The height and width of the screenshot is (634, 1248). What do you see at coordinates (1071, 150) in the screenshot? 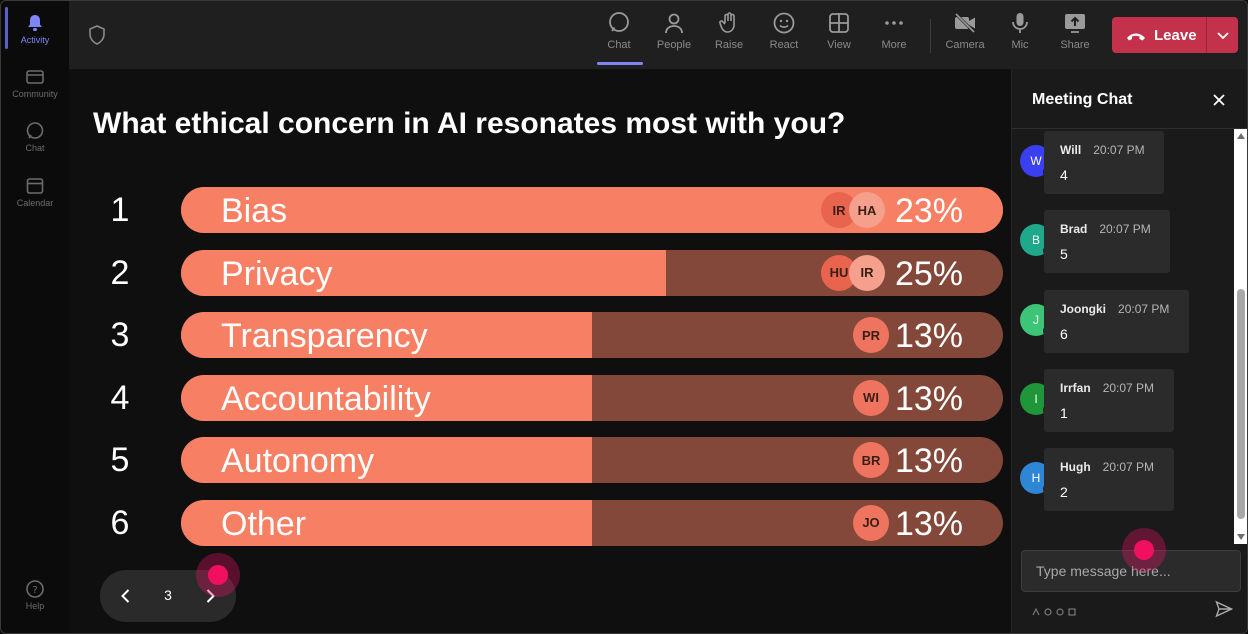
I see `sender-name: Will` at bounding box center [1071, 150].